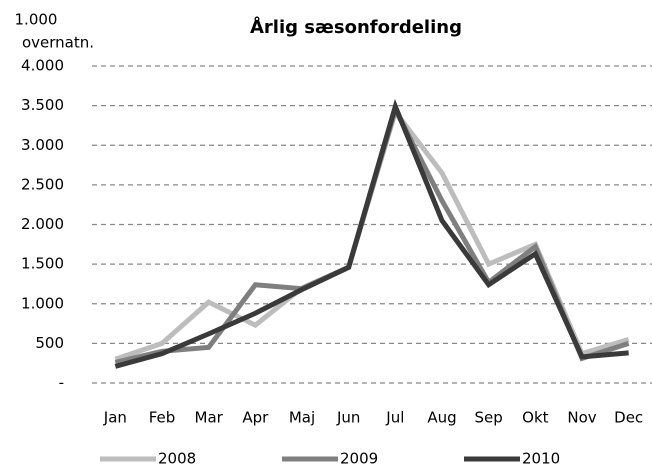 Image resolution: width=652 pixels, height=466 pixels. Describe the element at coordinates (58, 43) in the screenshot. I see `y-axis-label: overnatn.` at that location.